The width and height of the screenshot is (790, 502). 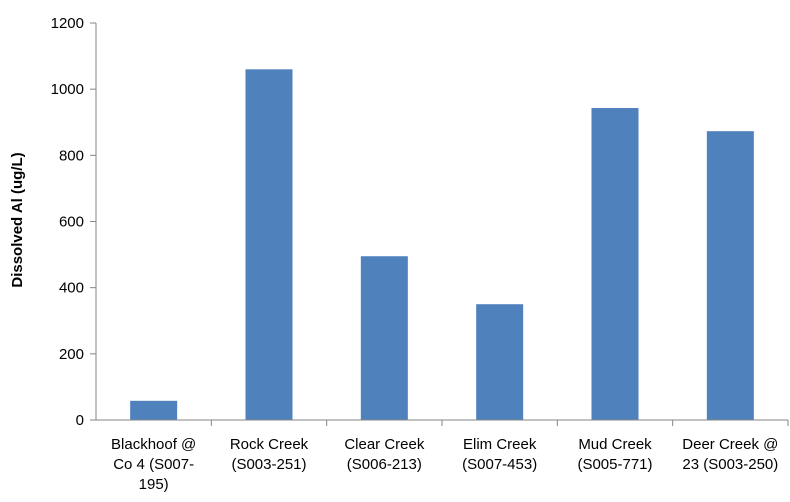 What do you see at coordinates (67, 89) in the screenshot?
I see `y-tick-label: 1000` at bounding box center [67, 89].